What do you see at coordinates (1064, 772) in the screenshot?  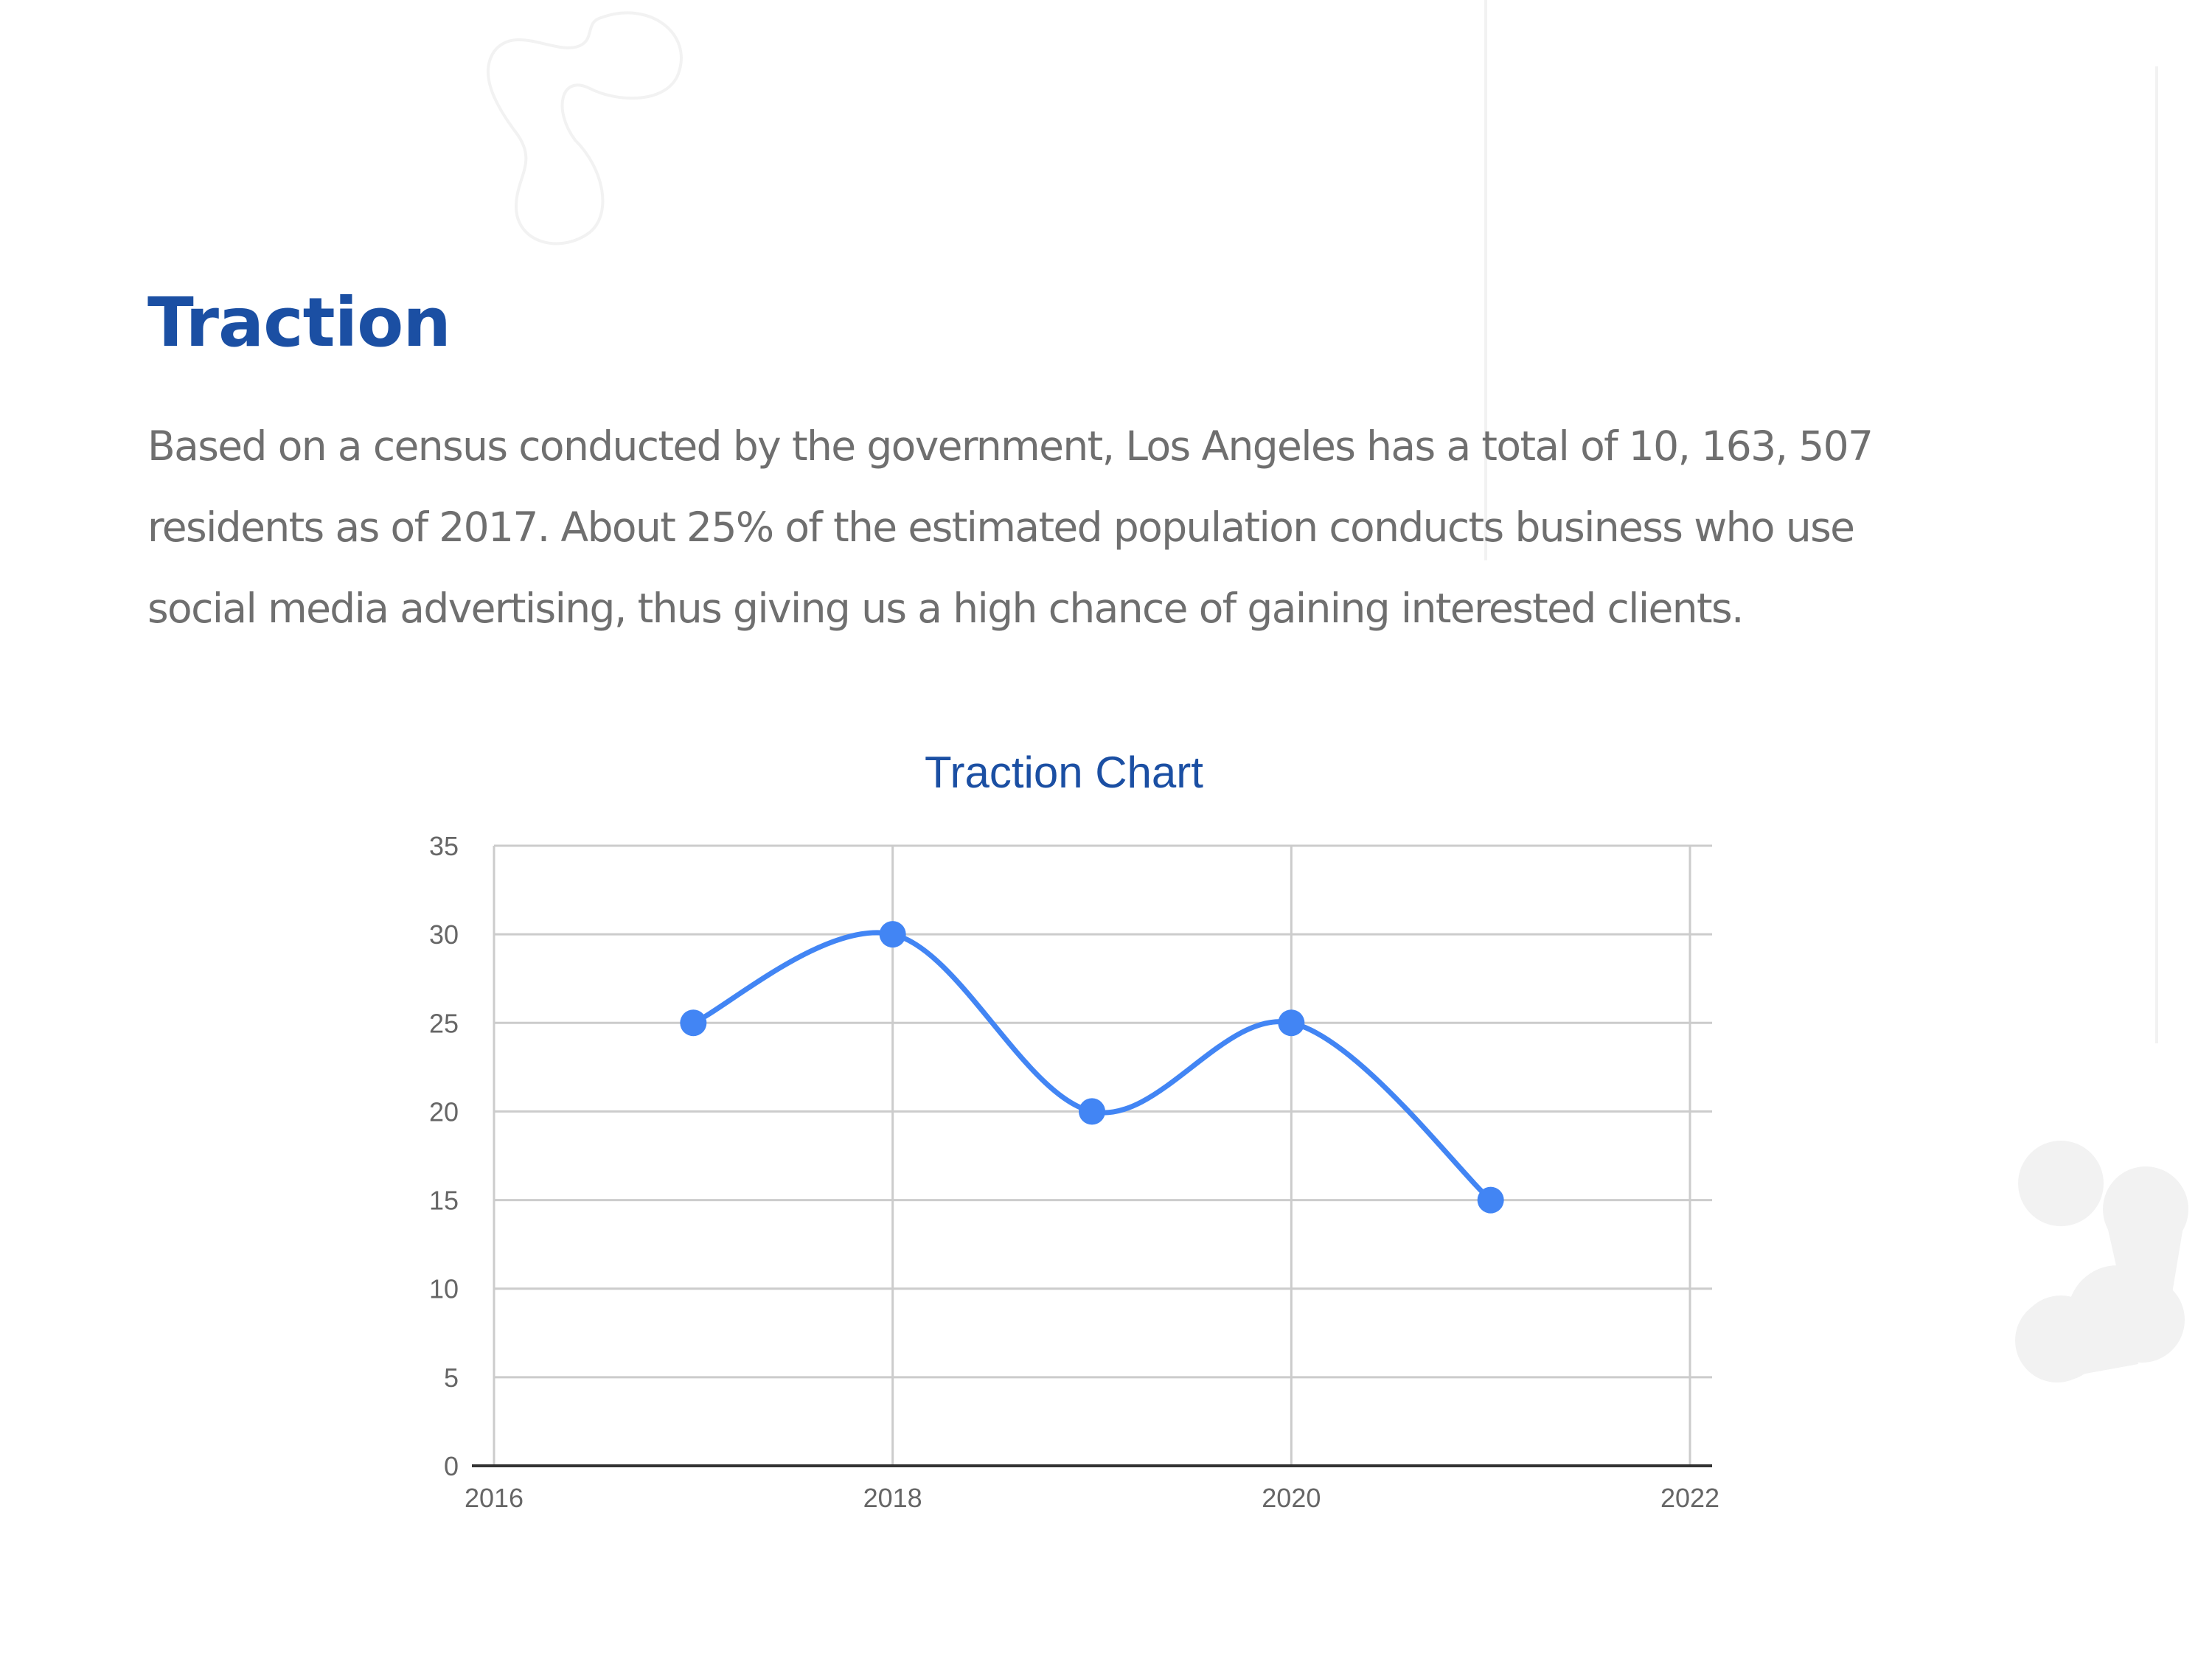 I see `chart-title: Traction Chart` at bounding box center [1064, 772].